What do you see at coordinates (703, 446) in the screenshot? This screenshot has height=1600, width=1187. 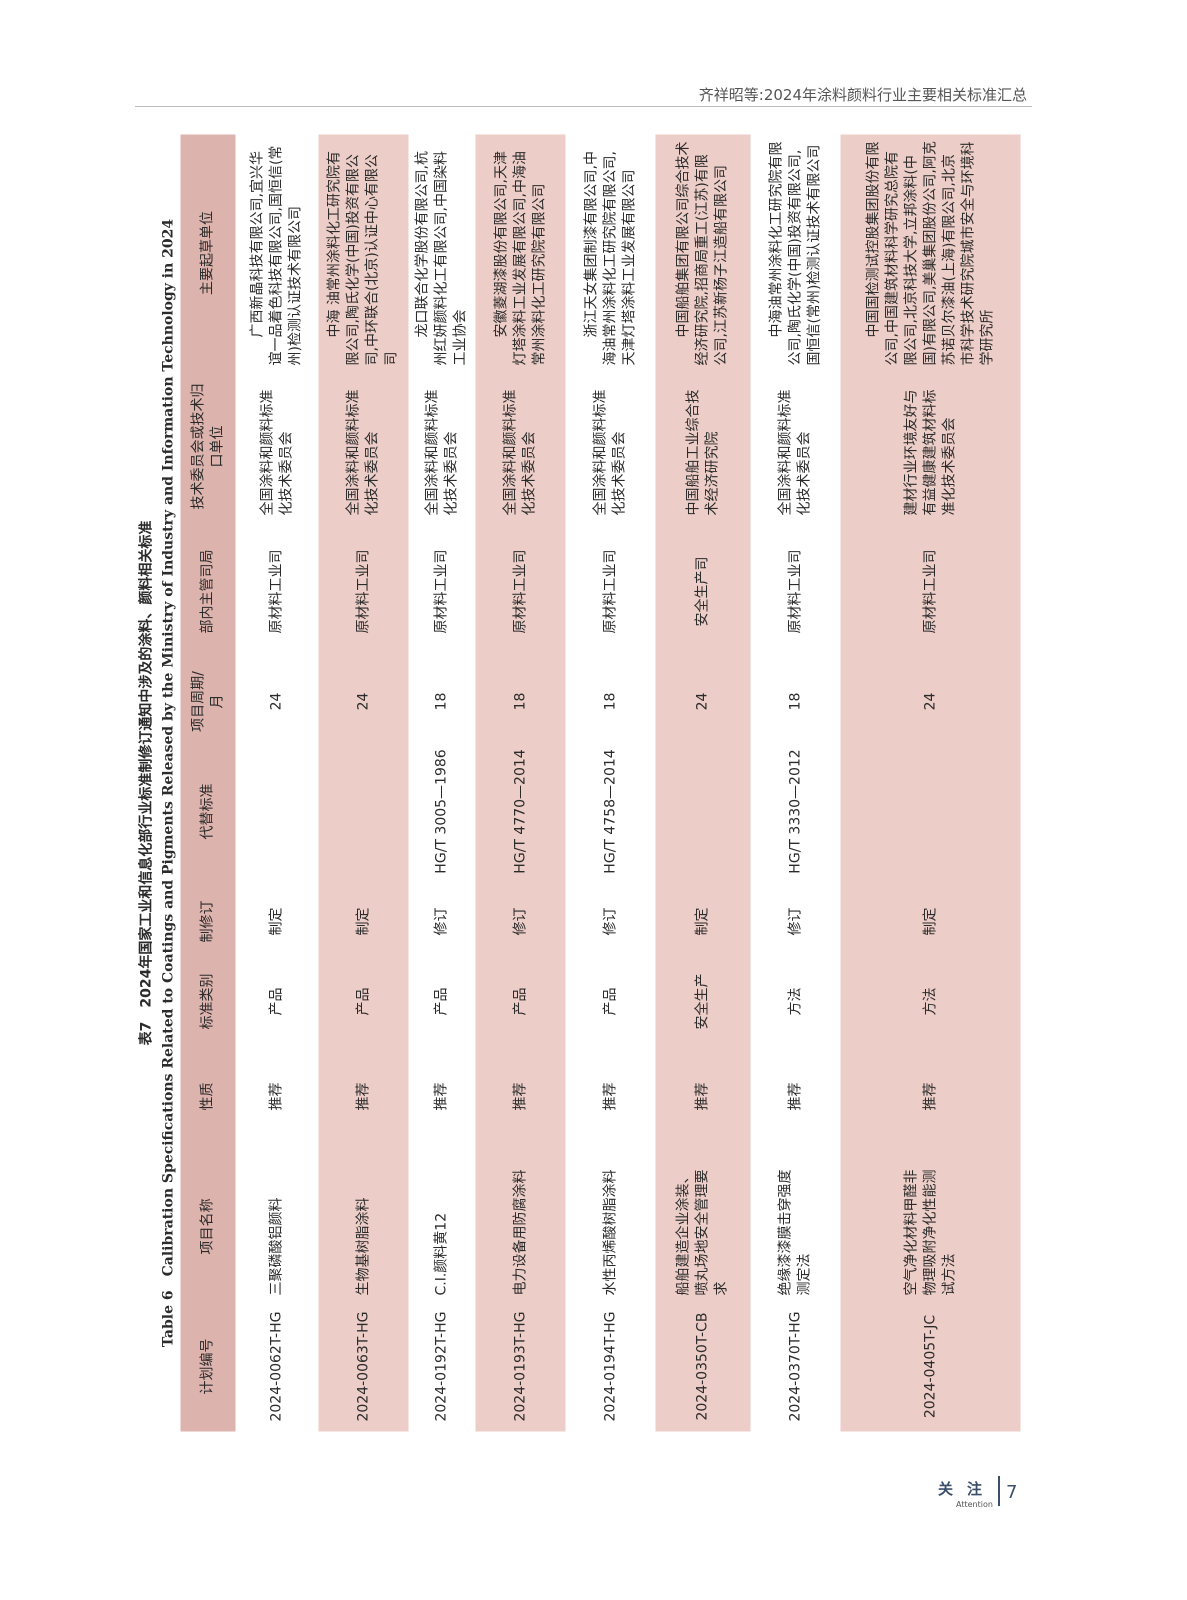 I see `table-cell: 中国船舶工业综合技术经济研究院` at bounding box center [703, 446].